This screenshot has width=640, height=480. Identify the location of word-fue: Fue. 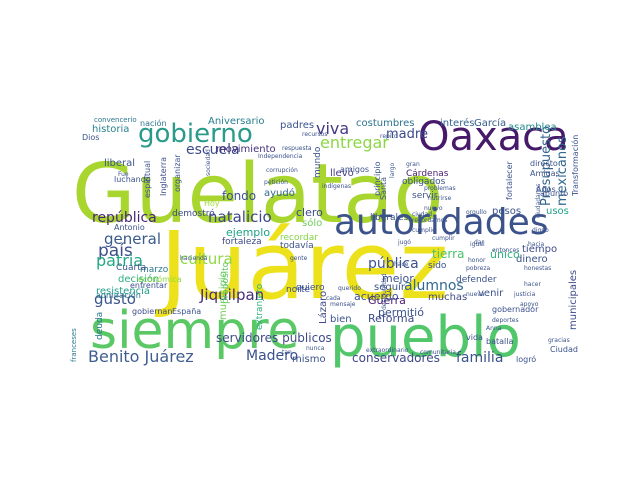
(123, 174).